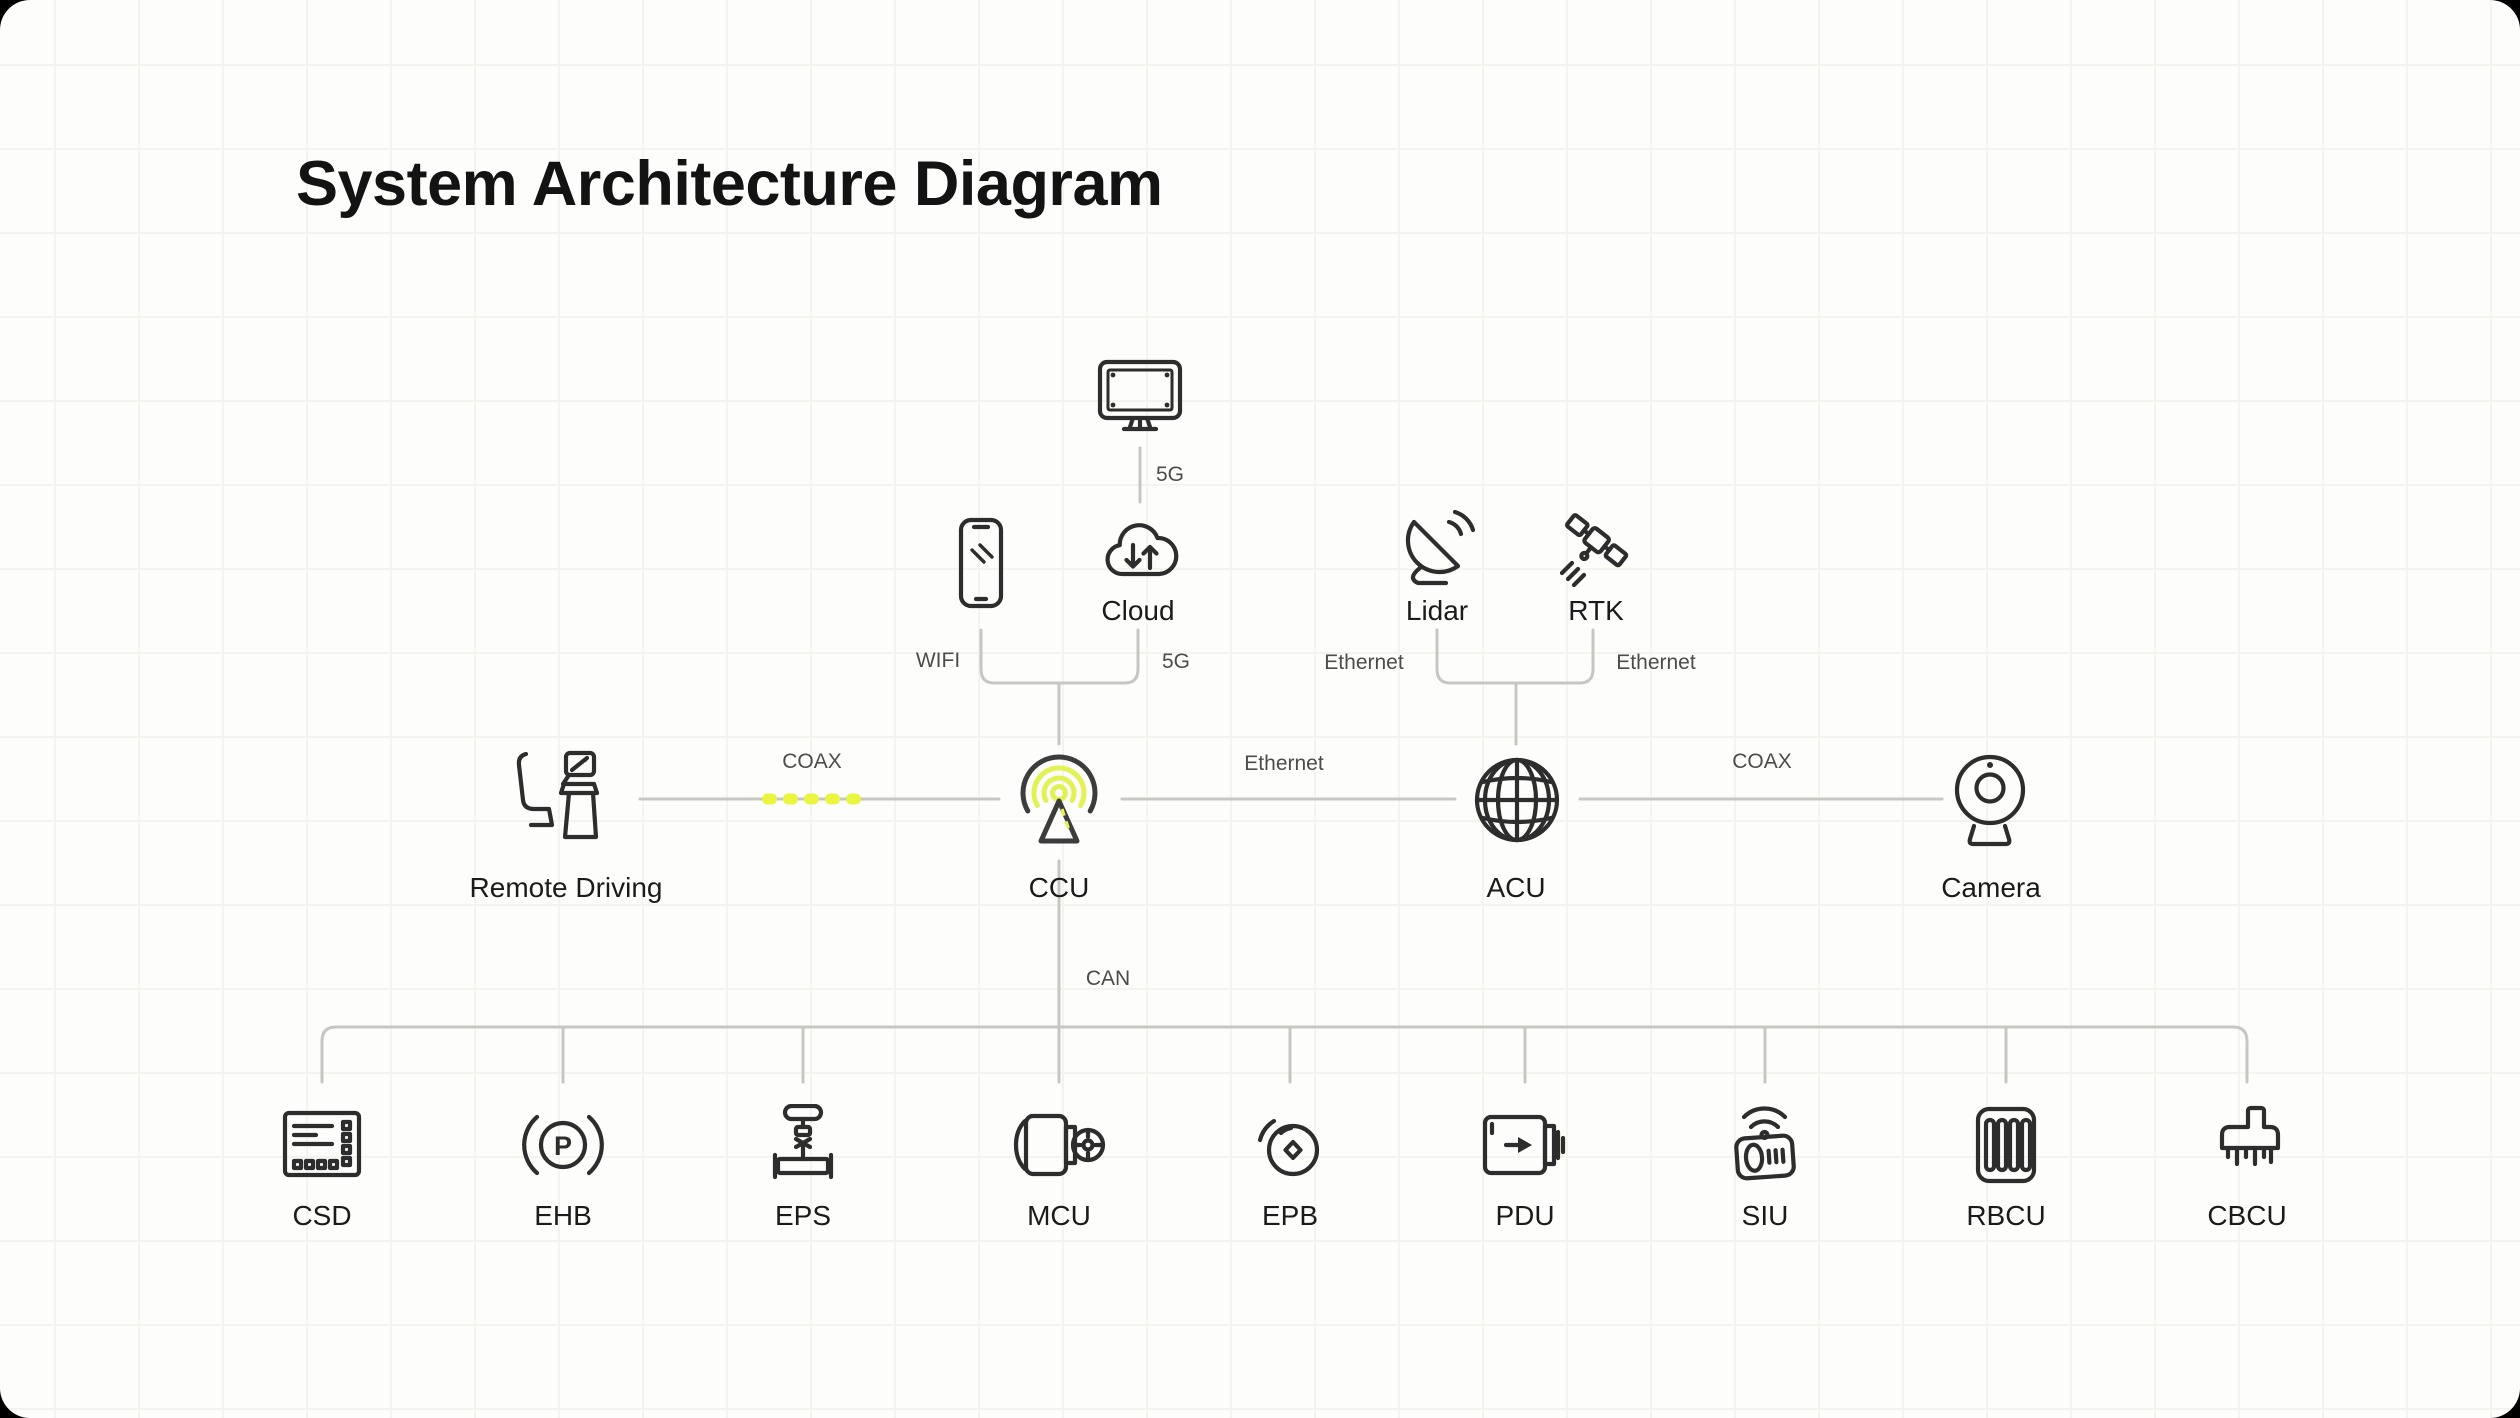 Image resolution: width=2520 pixels, height=1418 pixels. What do you see at coordinates (1059, 1215) in the screenshot?
I see `bus-node-label: MCU` at bounding box center [1059, 1215].